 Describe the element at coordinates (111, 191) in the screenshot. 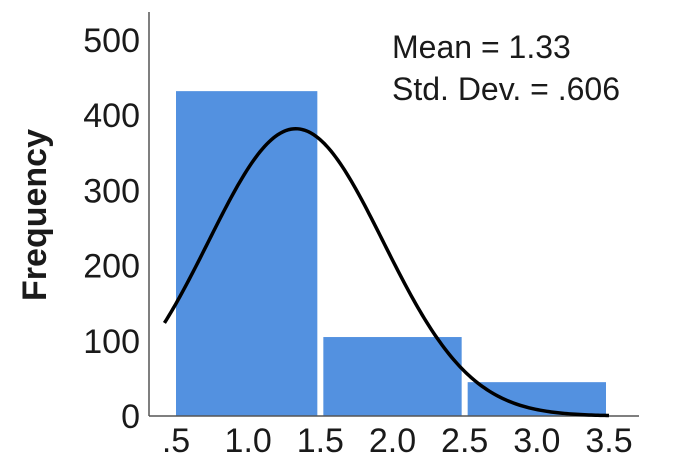

I see `y-tick-label: 300` at that location.